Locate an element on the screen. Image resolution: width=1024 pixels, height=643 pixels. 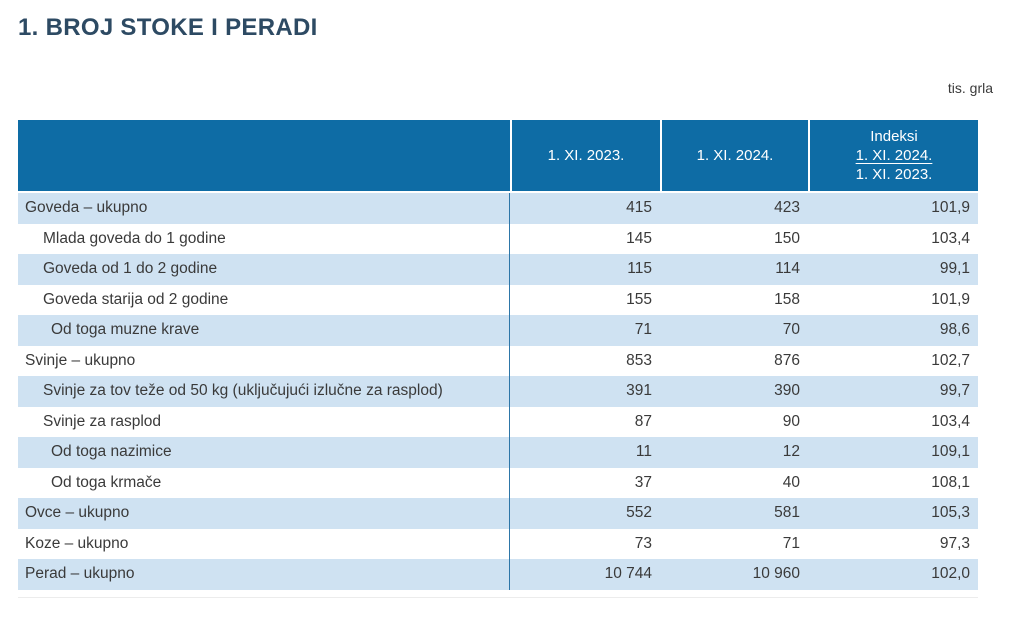
row-label: Goveda – ukupno is located at coordinates (264, 208).